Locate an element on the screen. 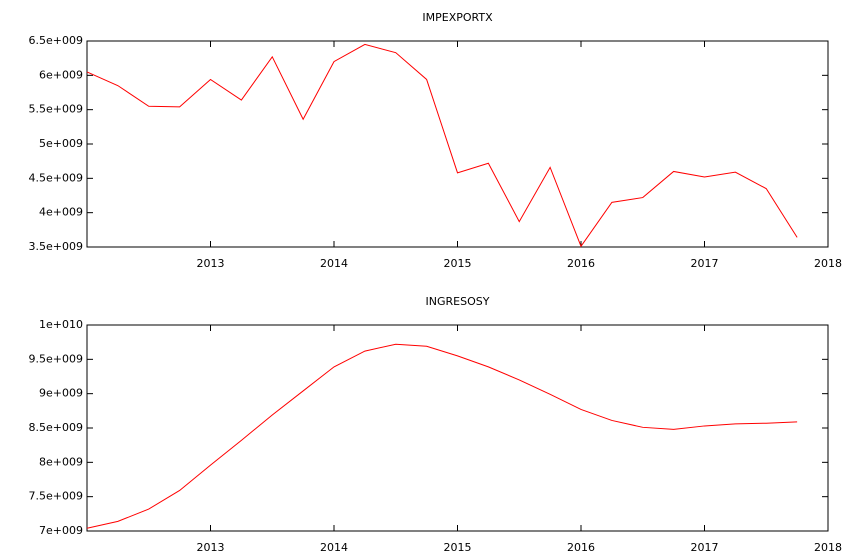 The width and height of the screenshot is (848, 554). y-tick-label: 9.5e+009 is located at coordinates (56, 358).